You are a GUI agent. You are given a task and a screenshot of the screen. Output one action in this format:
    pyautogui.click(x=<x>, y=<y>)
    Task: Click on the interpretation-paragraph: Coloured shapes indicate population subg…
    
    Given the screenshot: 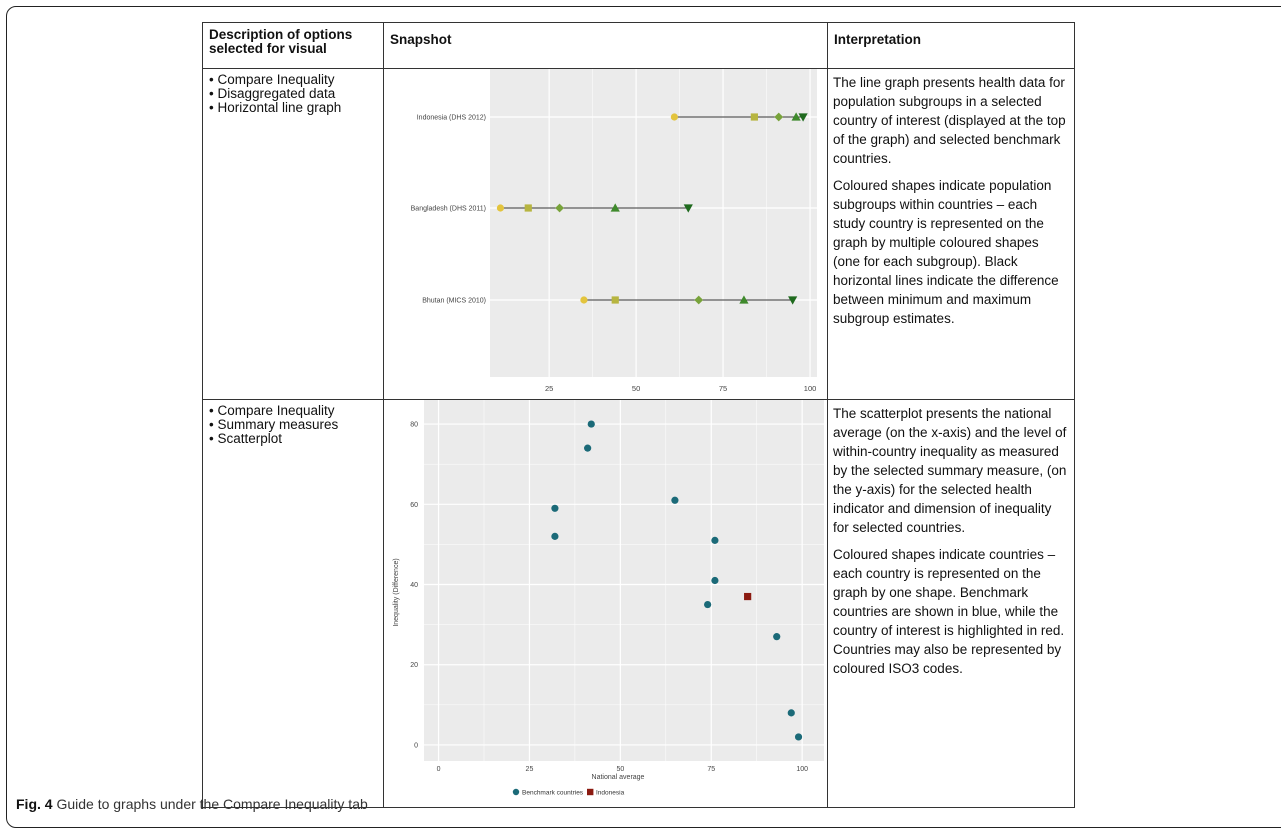 What is the action you would take?
    pyautogui.click(x=946, y=252)
    